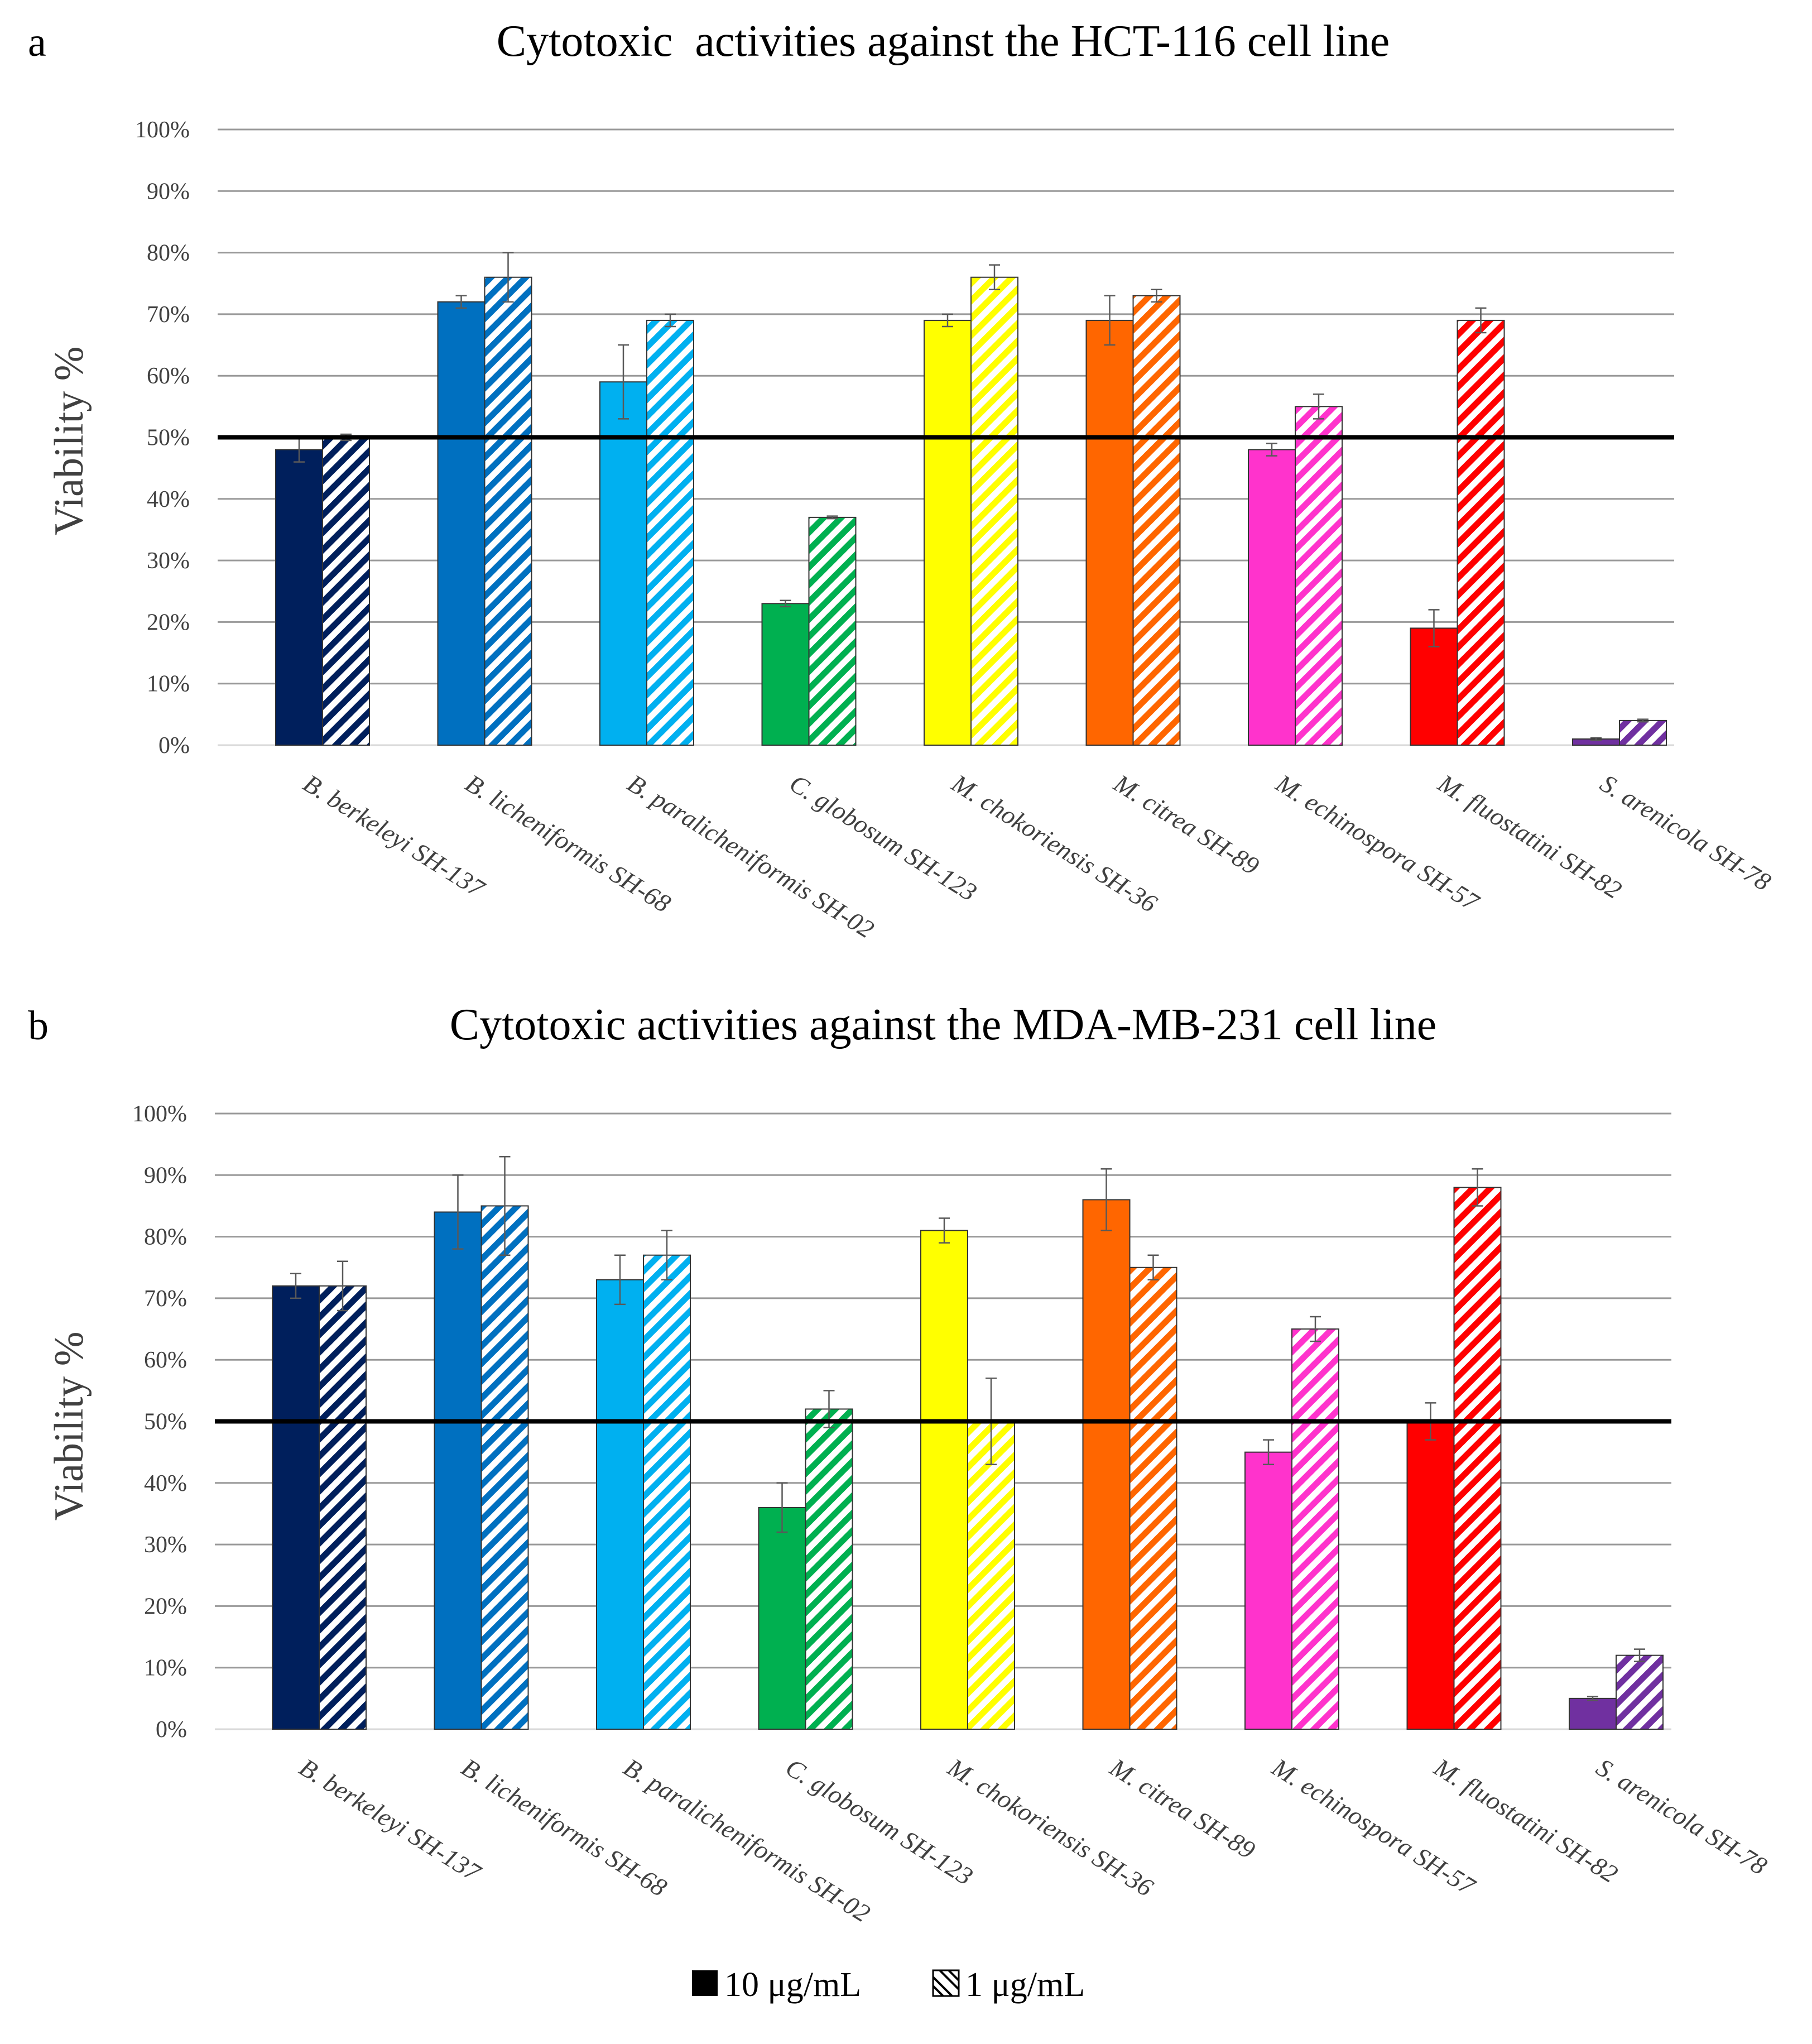 The height and width of the screenshot is (2044, 1812). I want to click on y-tick-label-a-5: 50%, so click(168, 438).